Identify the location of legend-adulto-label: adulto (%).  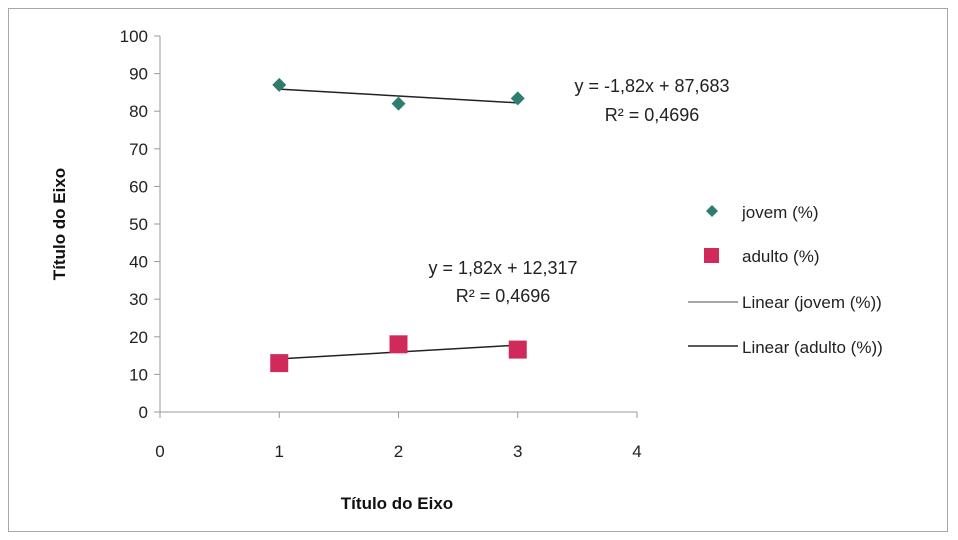
(780, 256).